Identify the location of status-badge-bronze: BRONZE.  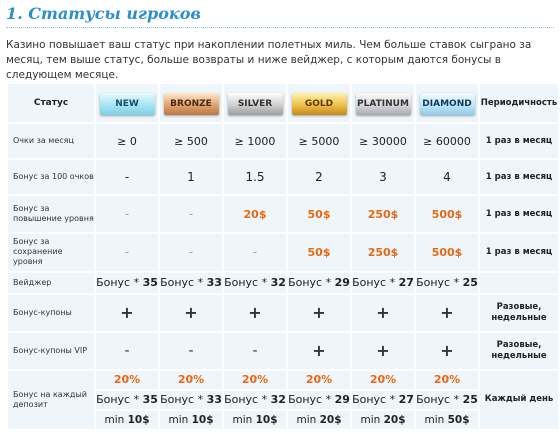
(191, 104).